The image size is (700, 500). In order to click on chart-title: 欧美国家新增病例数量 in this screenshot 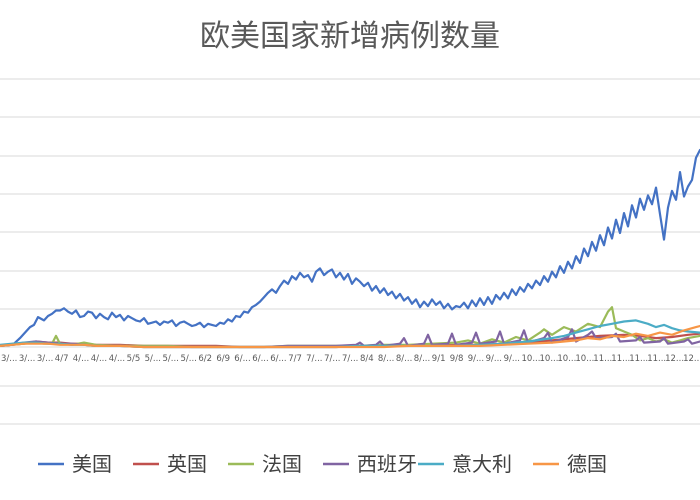, I will do `click(350, 36)`.